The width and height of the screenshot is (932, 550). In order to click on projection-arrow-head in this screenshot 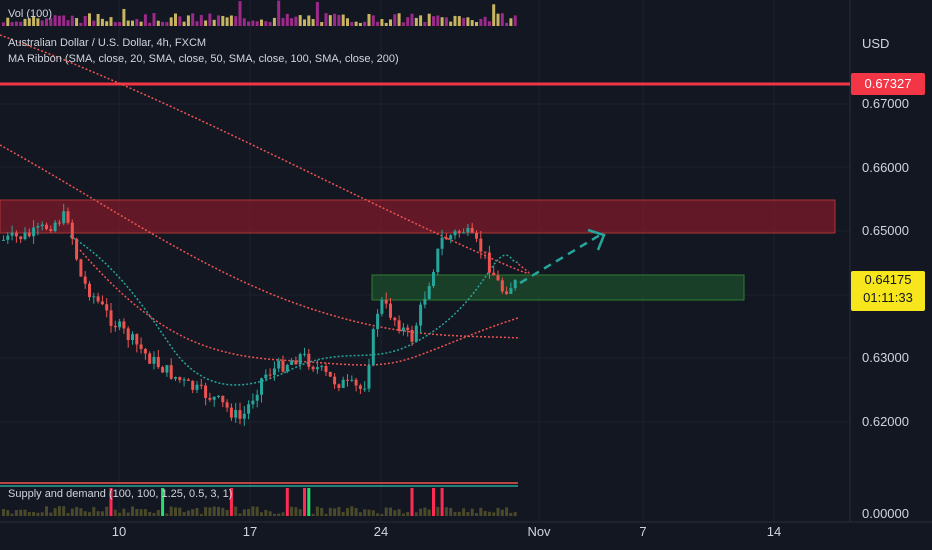, I will do `click(596, 239)`.